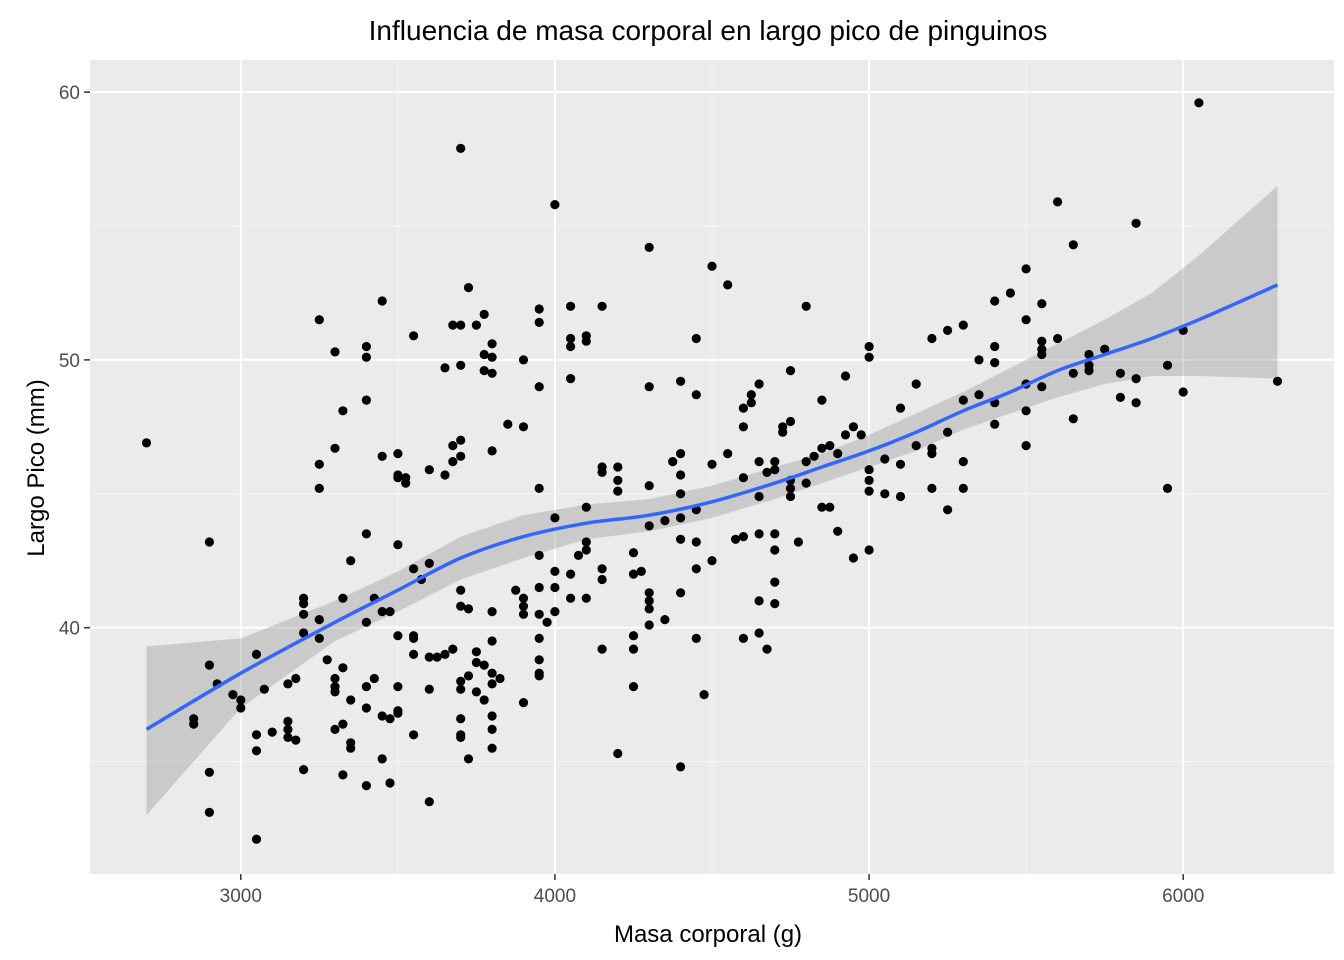 This screenshot has width=1344, height=960. I want to click on y-tick-label: 60, so click(69, 93).